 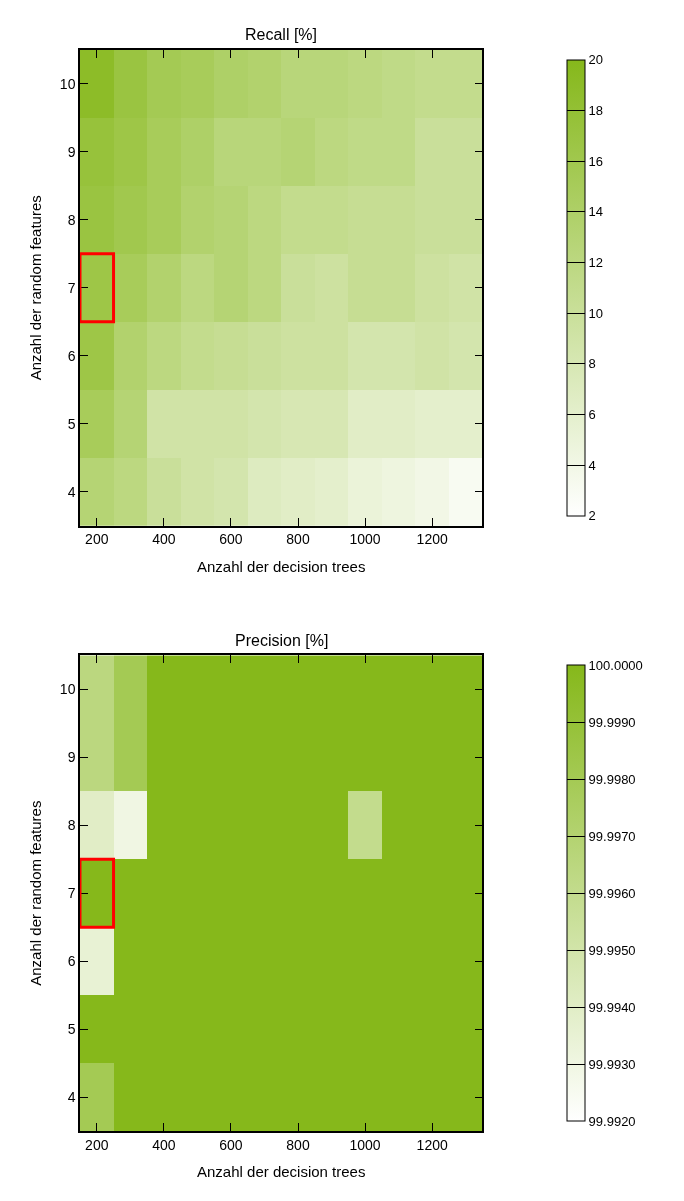 What do you see at coordinates (612, 1121) in the screenshot?
I see `color-bar-label: 99.9920` at bounding box center [612, 1121].